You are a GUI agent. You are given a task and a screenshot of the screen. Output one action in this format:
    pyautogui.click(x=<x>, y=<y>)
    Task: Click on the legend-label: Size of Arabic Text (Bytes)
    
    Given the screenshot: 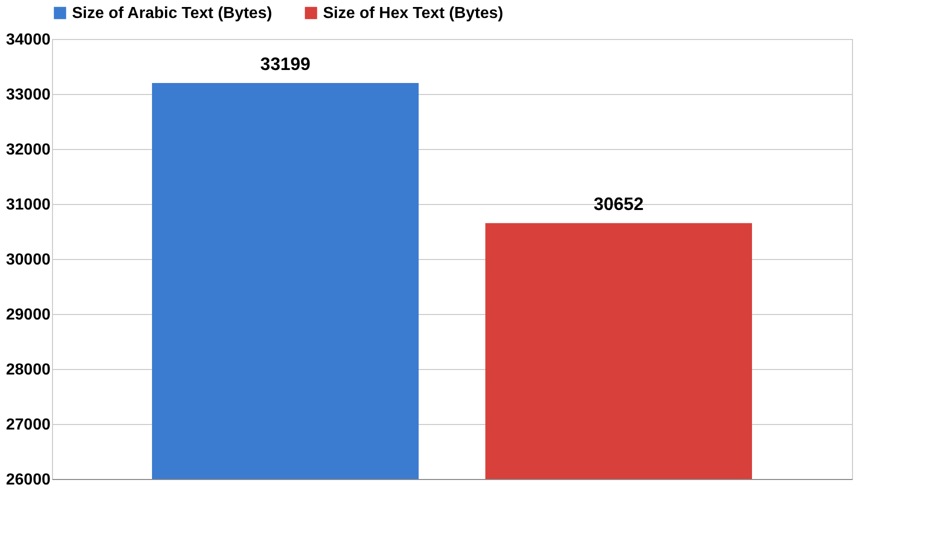 What is the action you would take?
    pyautogui.click(x=172, y=13)
    